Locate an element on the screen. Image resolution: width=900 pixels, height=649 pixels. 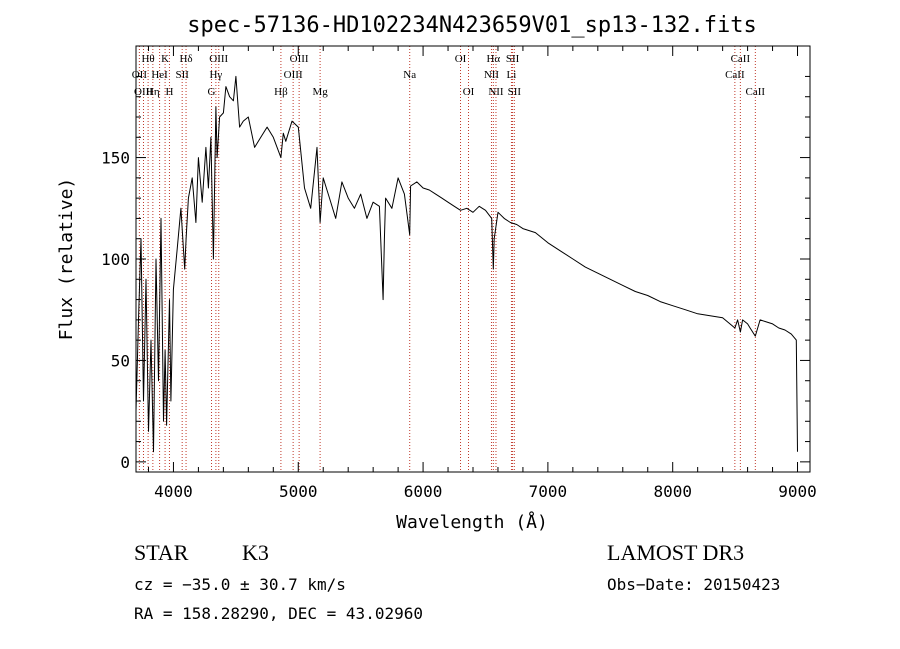
x-axis-label: Wavelength (Å) is located at coordinates (472, 522).